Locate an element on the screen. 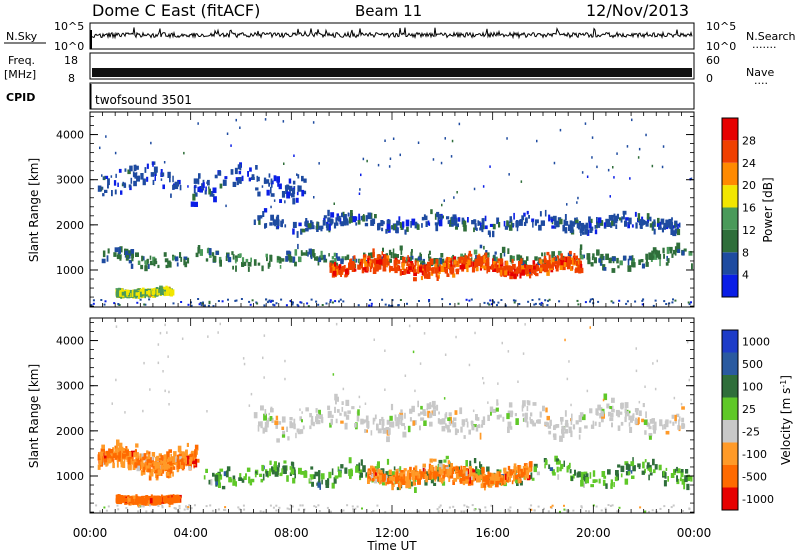 The height and width of the screenshot is (554, 800). nsky-trace is located at coordinates (392, 33).